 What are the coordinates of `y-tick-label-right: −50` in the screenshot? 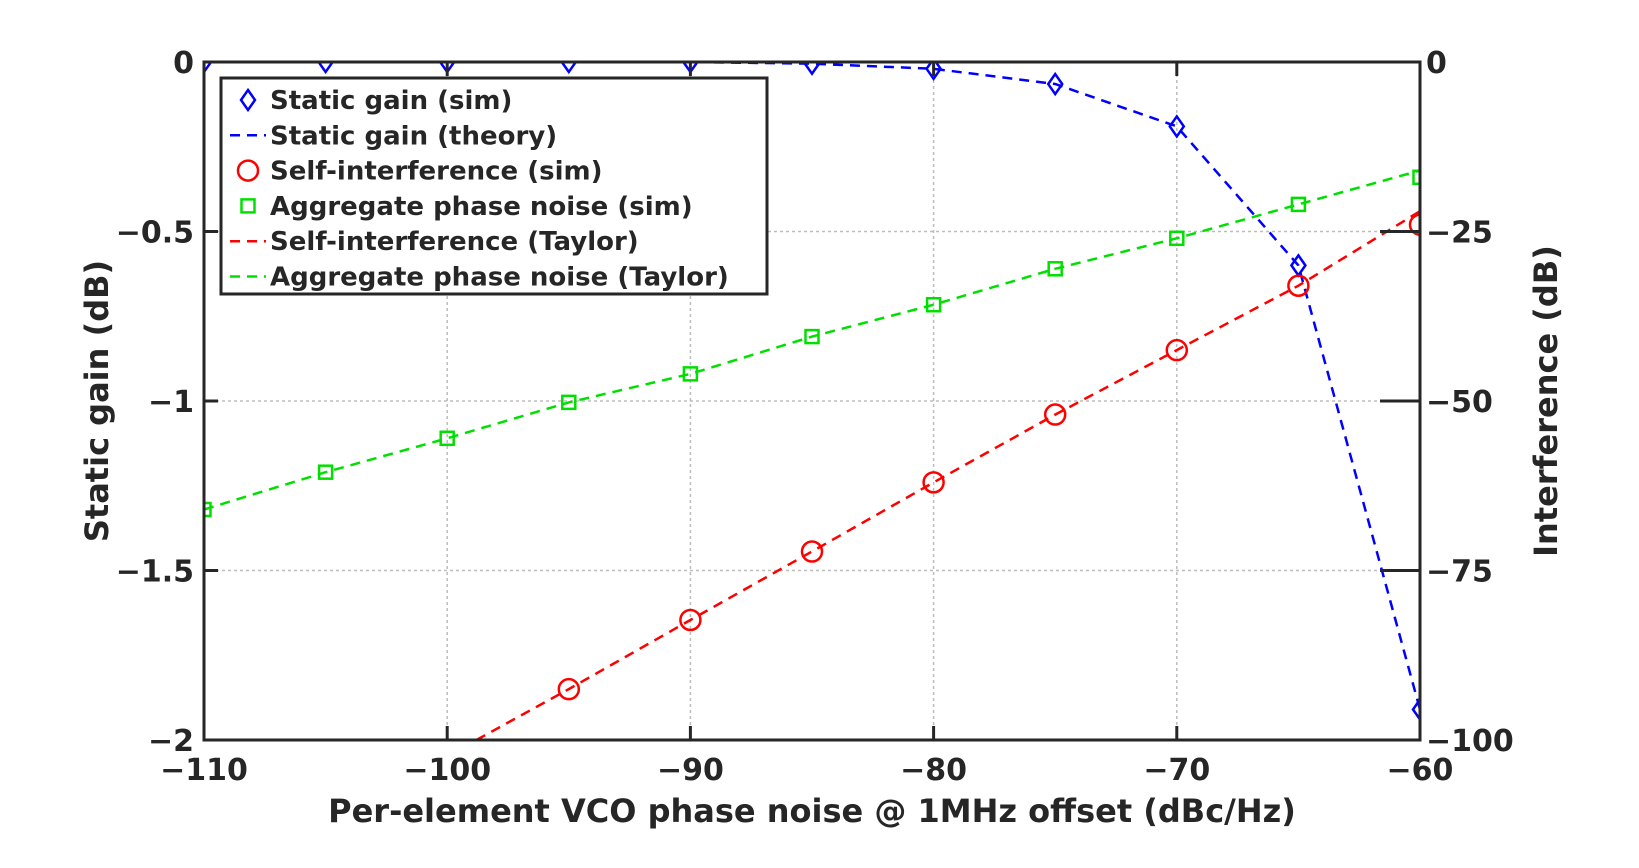 It's located at (1459, 402).